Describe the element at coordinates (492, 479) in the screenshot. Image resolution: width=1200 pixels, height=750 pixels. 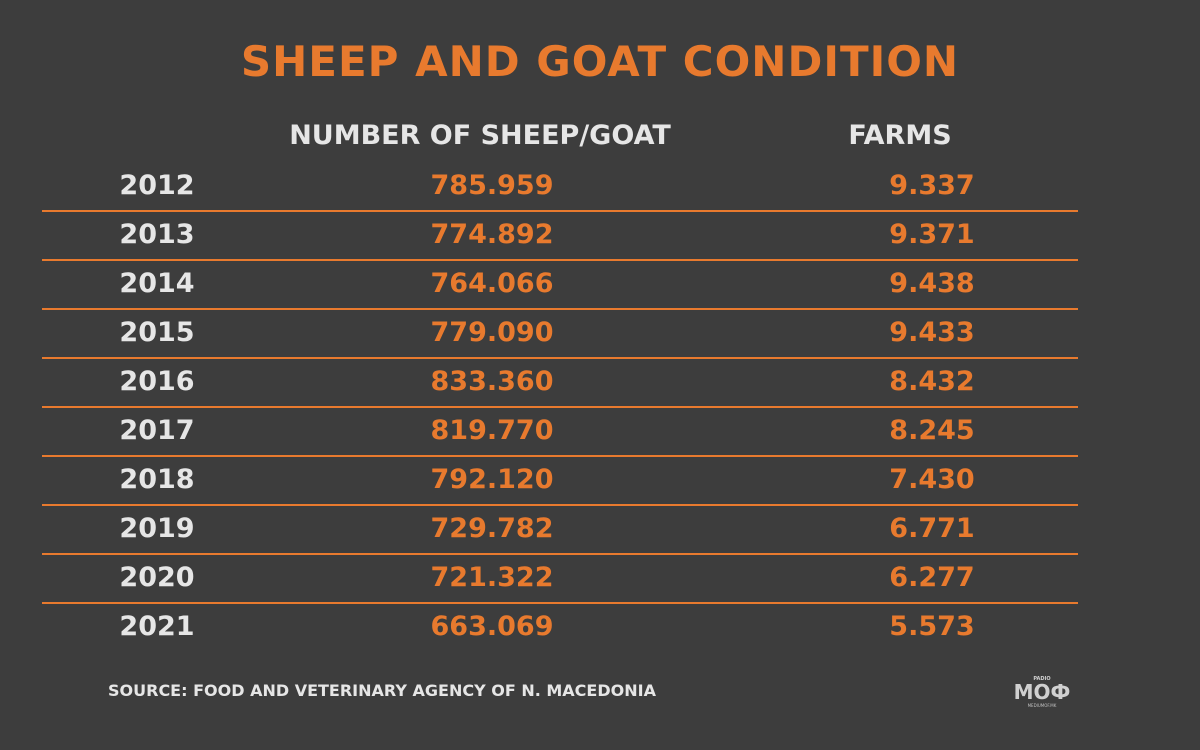
I see `sheep-goat-count-cell: 792.120` at that location.